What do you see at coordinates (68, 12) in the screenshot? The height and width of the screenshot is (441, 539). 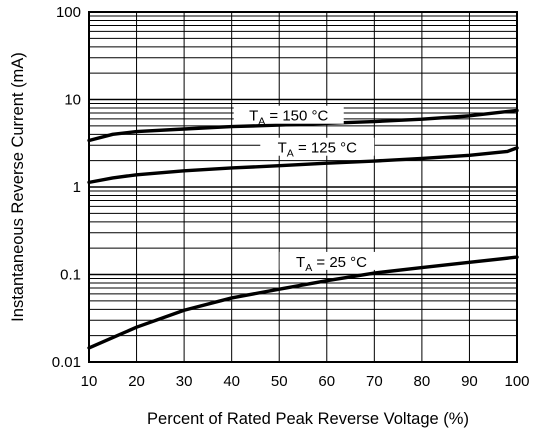 I see `y-tick-label: 100` at bounding box center [68, 12].